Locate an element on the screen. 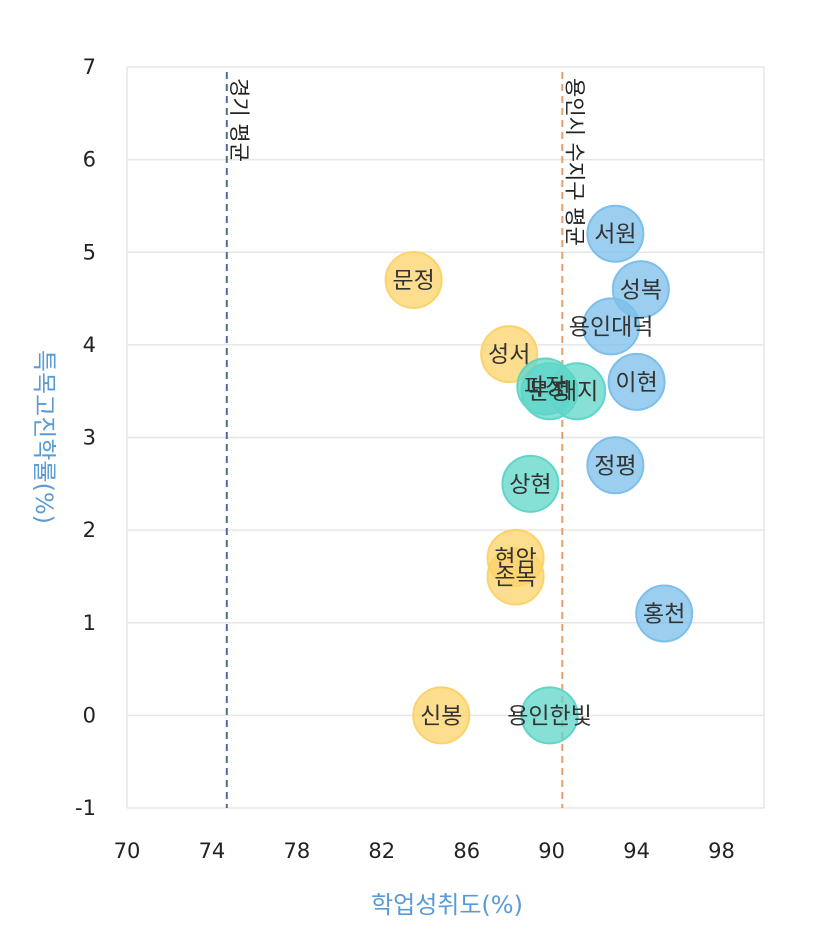 The height and width of the screenshot is (929, 827). data-point-label: 용인대덕 is located at coordinates (611, 327).